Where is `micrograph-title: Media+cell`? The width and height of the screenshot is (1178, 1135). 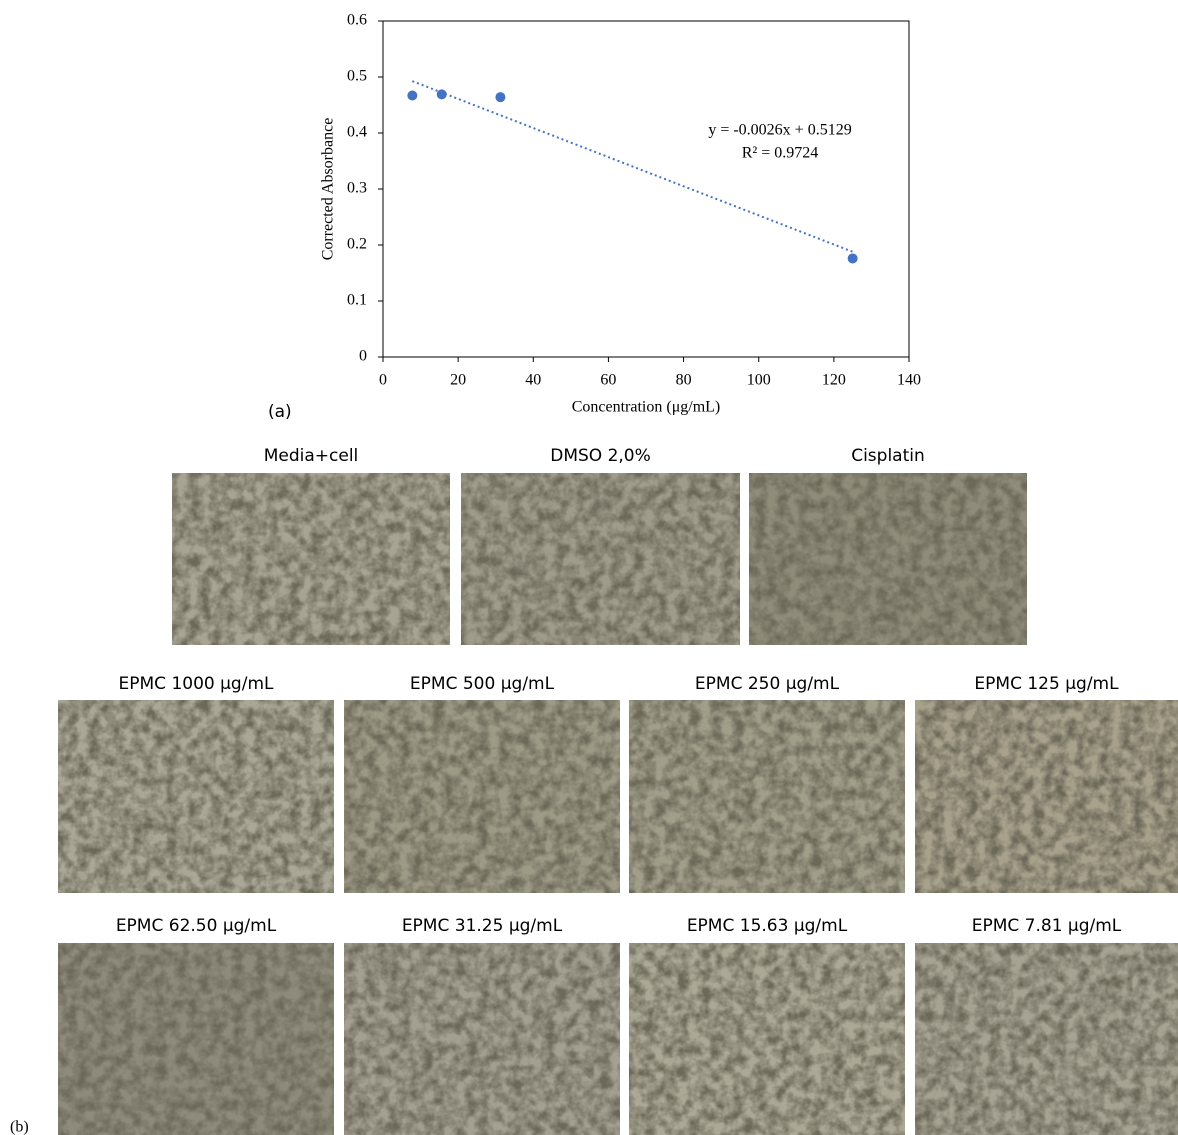 micrograph-title: Media+cell is located at coordinates (311, 456).